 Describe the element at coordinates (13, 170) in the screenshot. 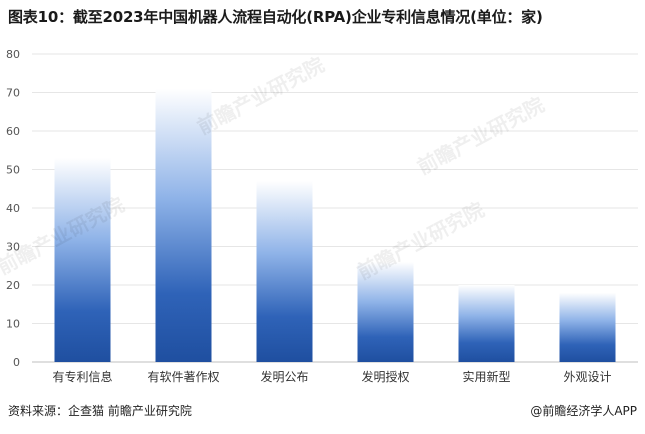

I see `y-tick-label: 50` at that location.